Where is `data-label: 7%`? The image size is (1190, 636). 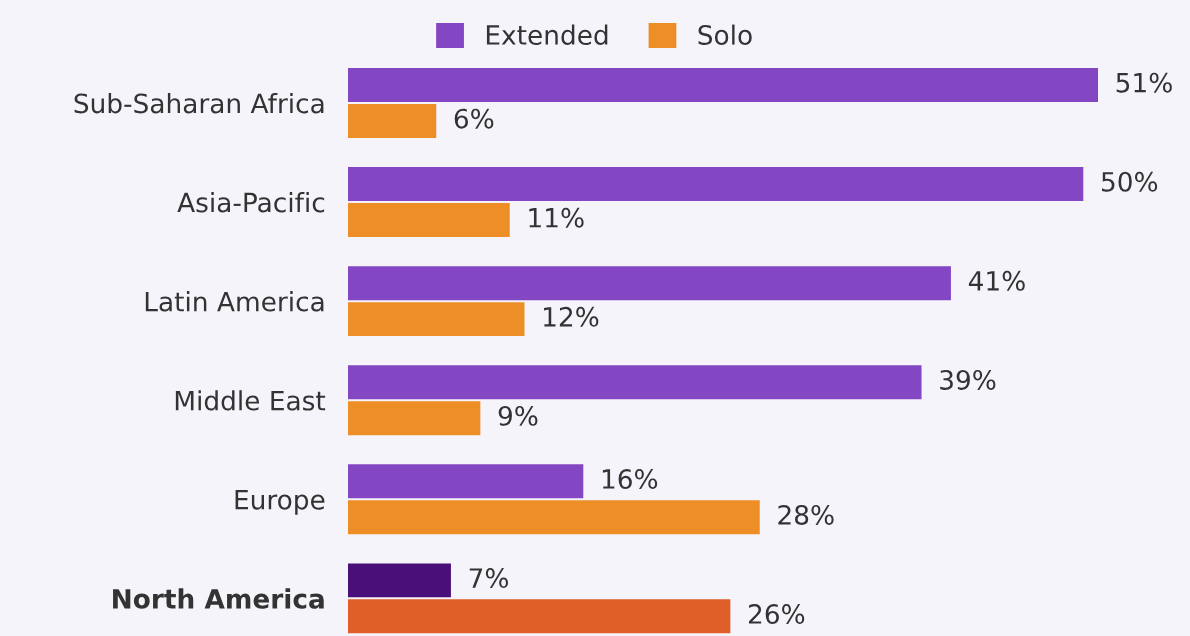
data-label: 7% is located at coordinates (489, 578).